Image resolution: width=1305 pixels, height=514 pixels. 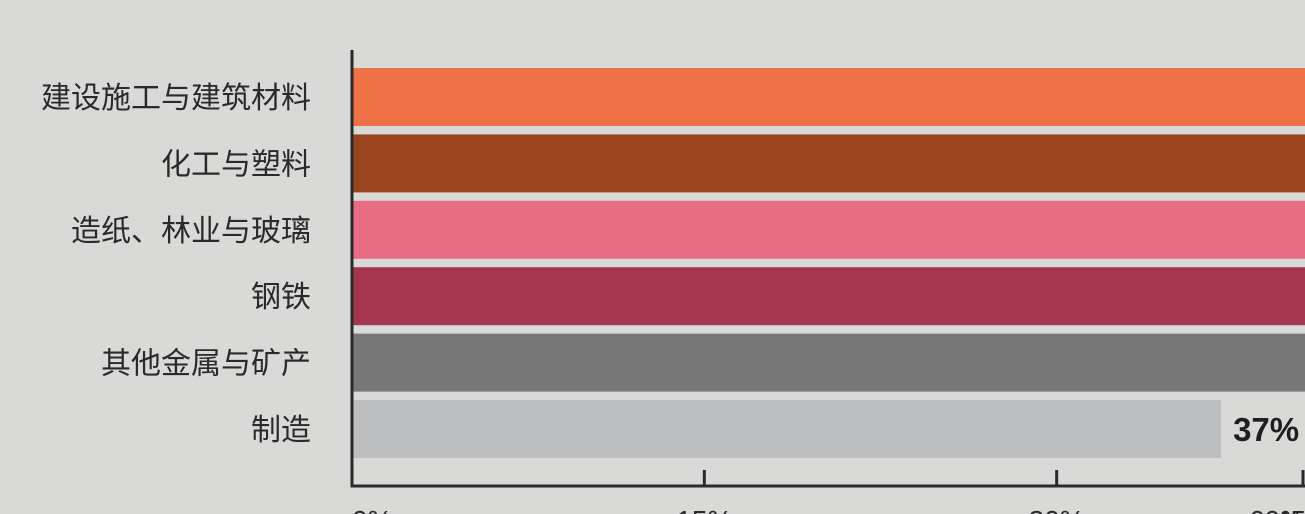 I want to click on category-label-3: 造纸、林业与玻璃, so click(x=191, y=231).